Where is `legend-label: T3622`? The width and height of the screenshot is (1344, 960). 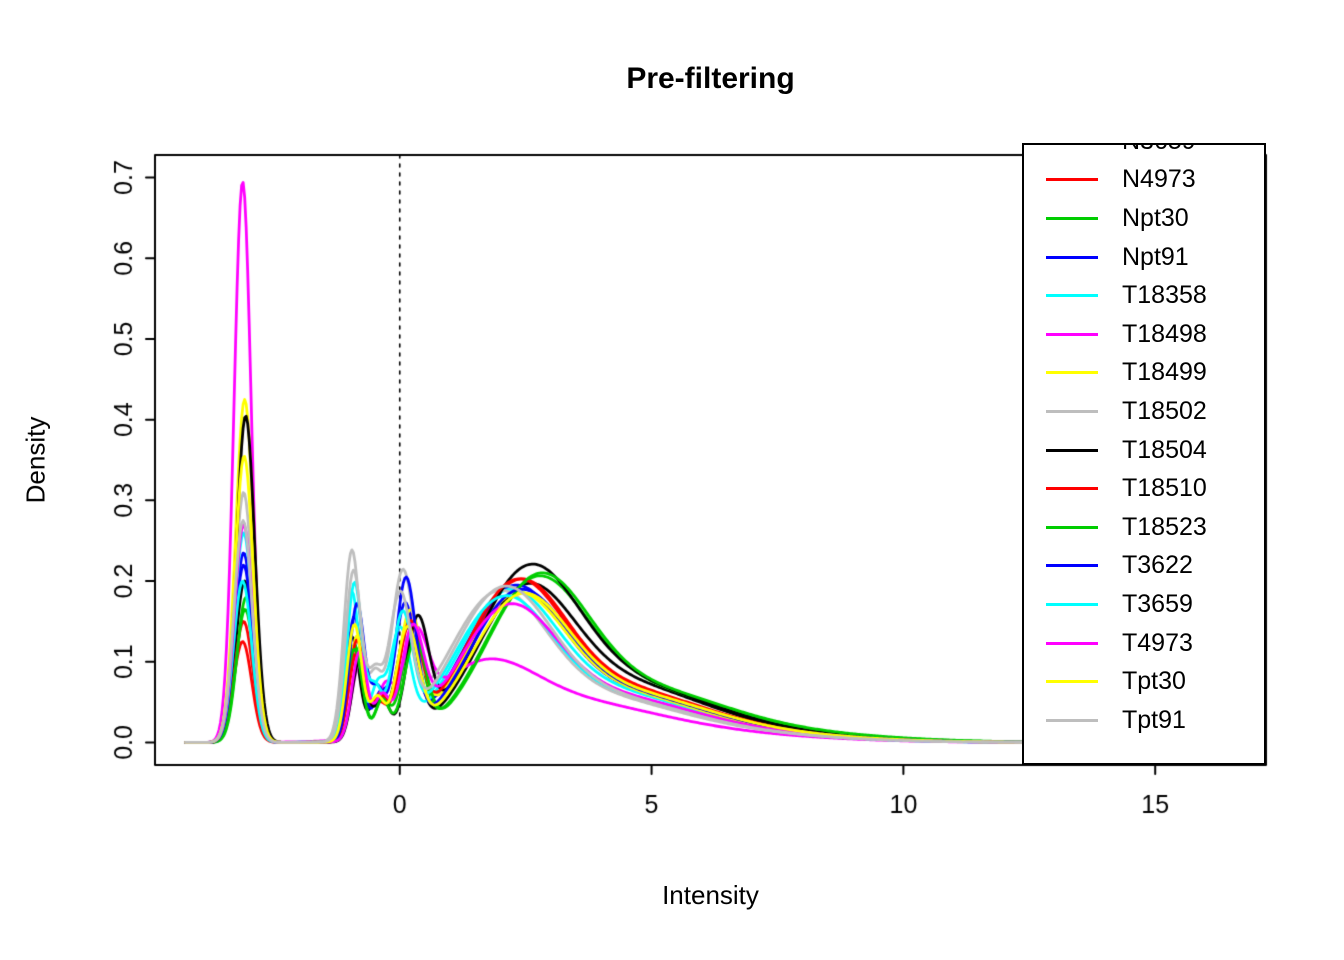 legend-label: T3622 is located at coordinates (1157, 565).